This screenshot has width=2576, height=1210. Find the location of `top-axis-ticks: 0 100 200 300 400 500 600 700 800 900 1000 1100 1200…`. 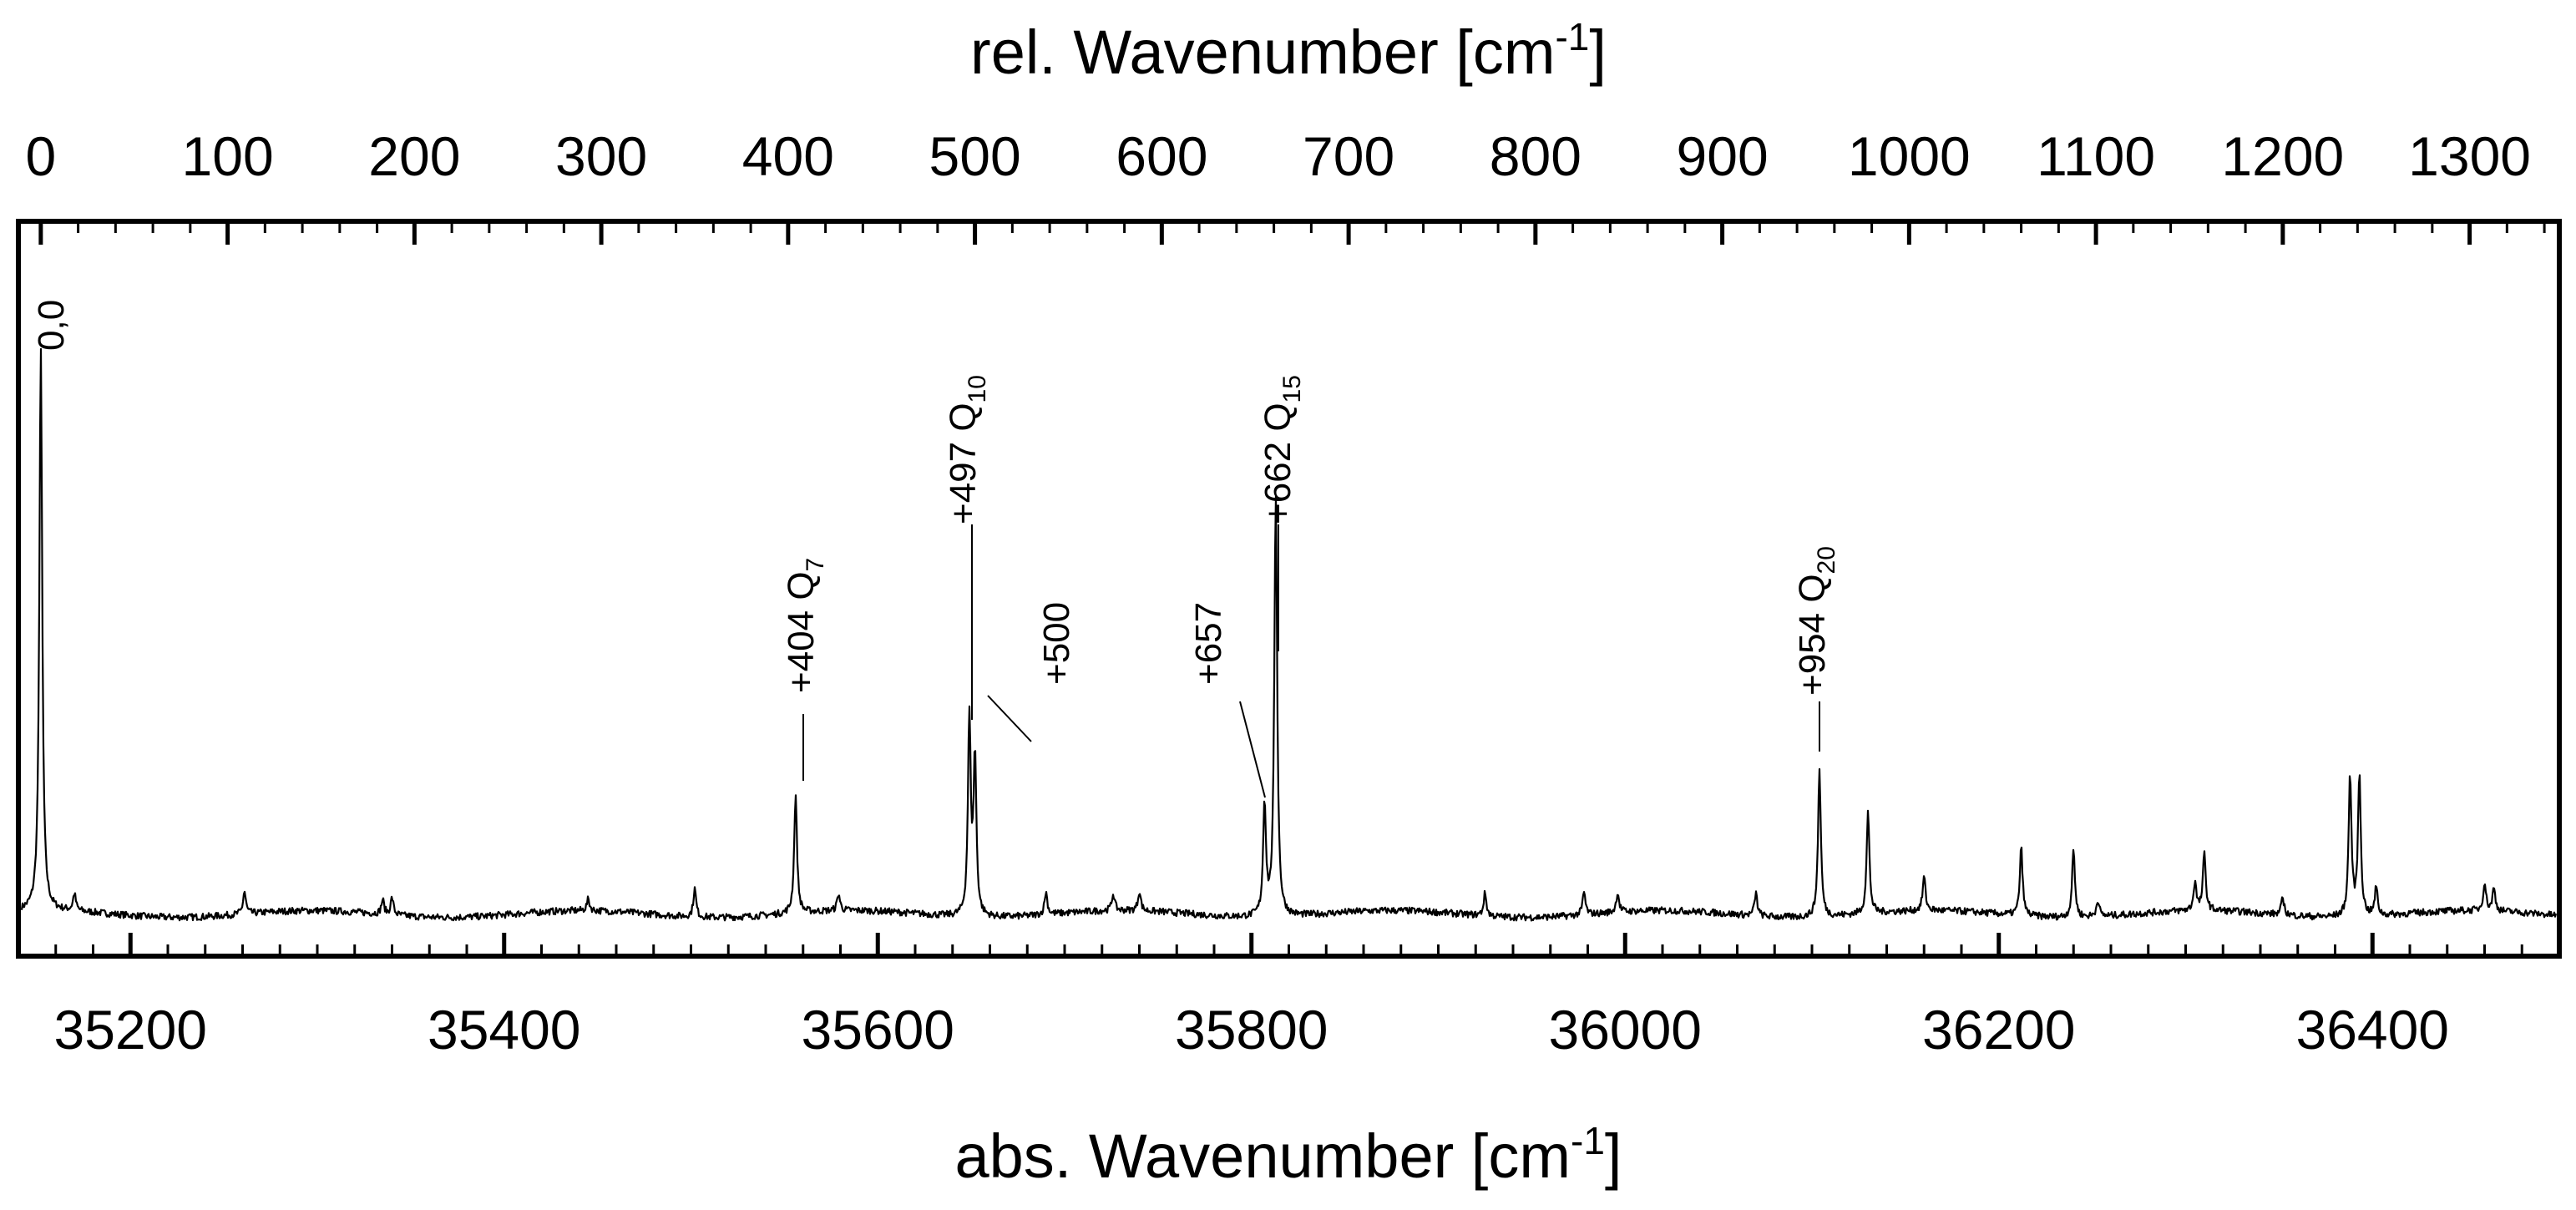

top-axis-ticks: 0 100 200 300 400 500 600 700 800 900 1000 1100 1200… is located at coordinates (1285, 185).